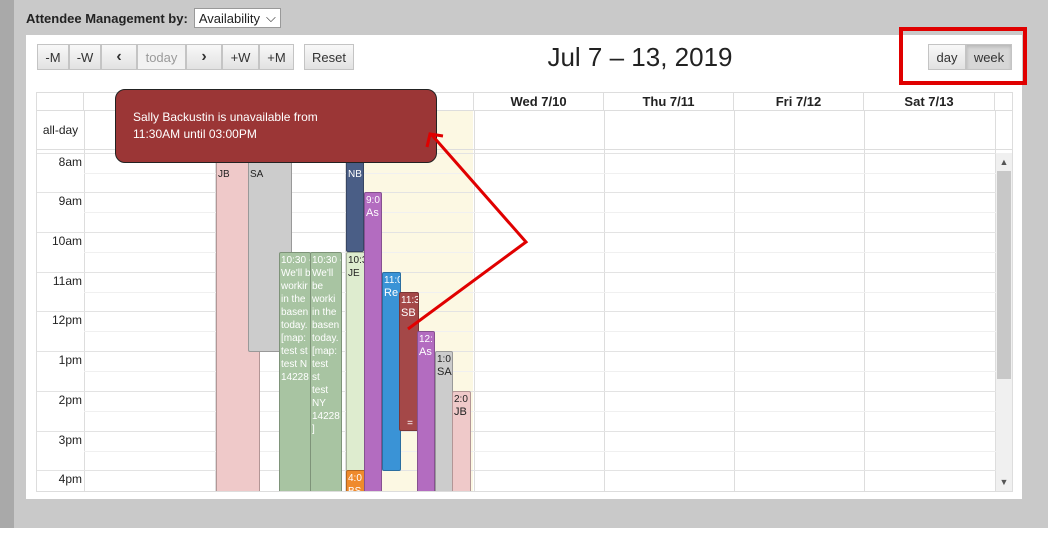 Image resolution: width=1048 pixels, height=543 pixels. What do you see at coordinates (318, 286) in the screenshot?
I see `event-line: be` at bounding box center [318, 286].